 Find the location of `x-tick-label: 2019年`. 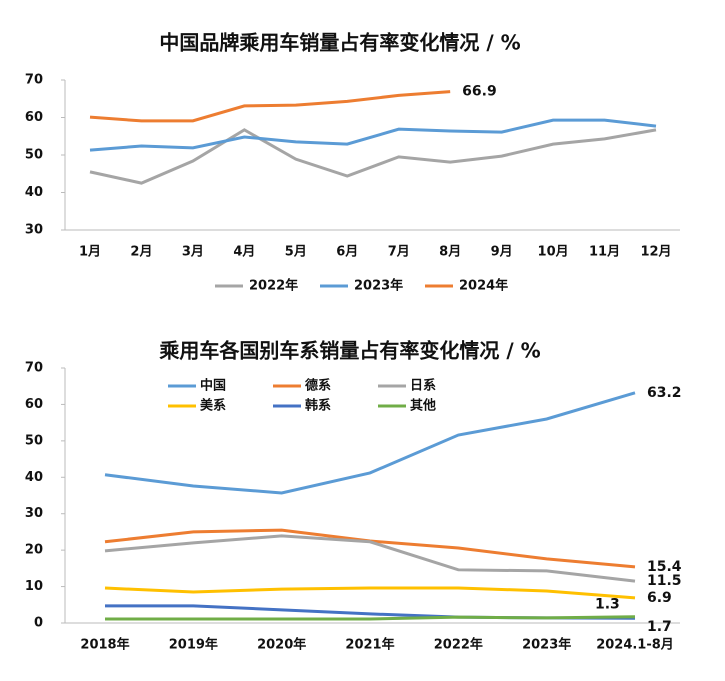

x-tick-label: 2019年 is located at coordinates (193, 645).